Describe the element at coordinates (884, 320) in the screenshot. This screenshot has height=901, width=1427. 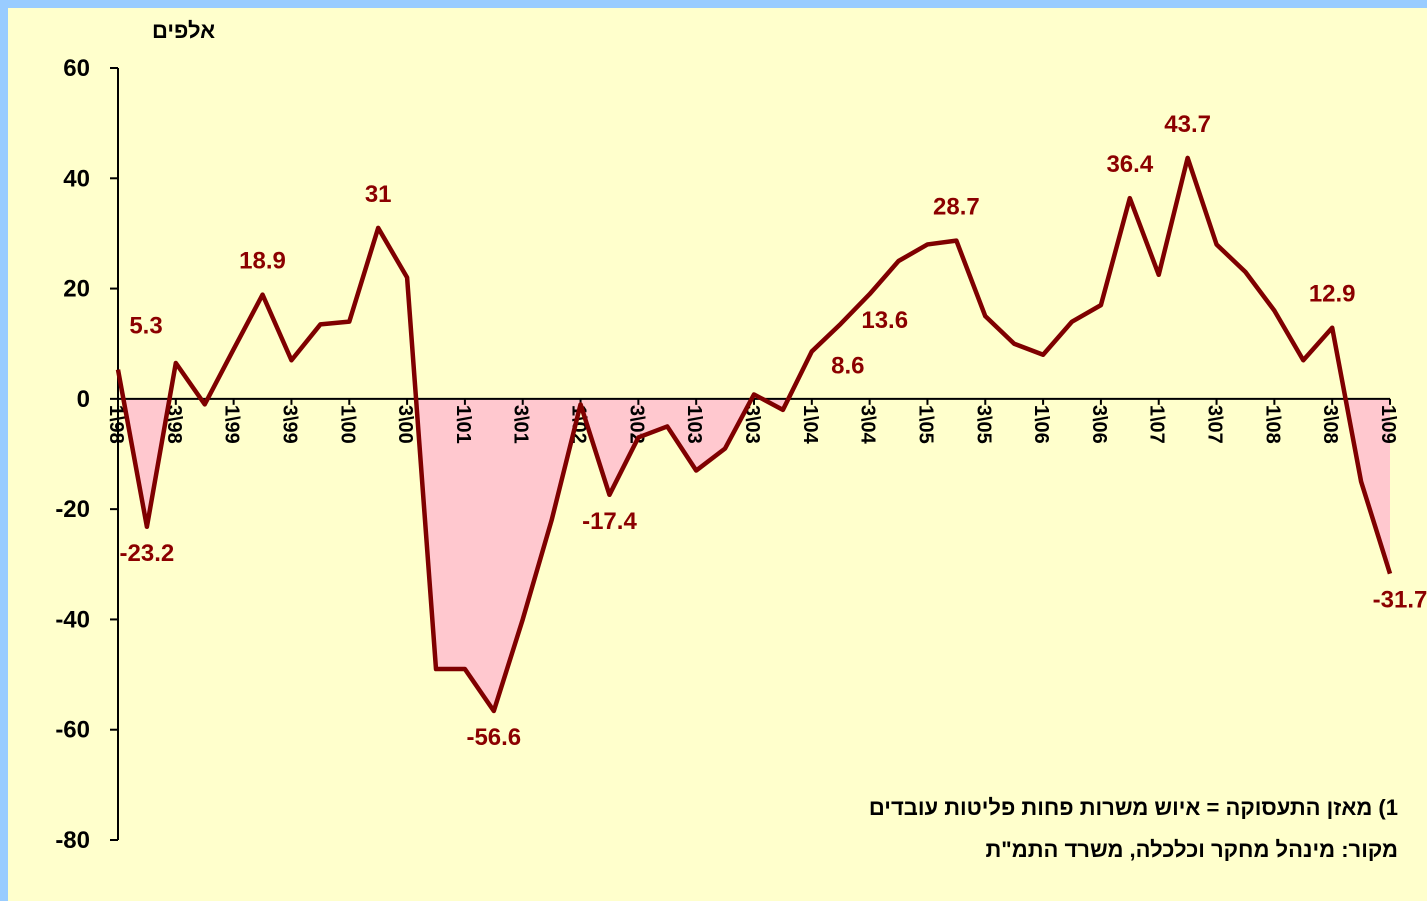
I see `data-label: 13.6` at that location.